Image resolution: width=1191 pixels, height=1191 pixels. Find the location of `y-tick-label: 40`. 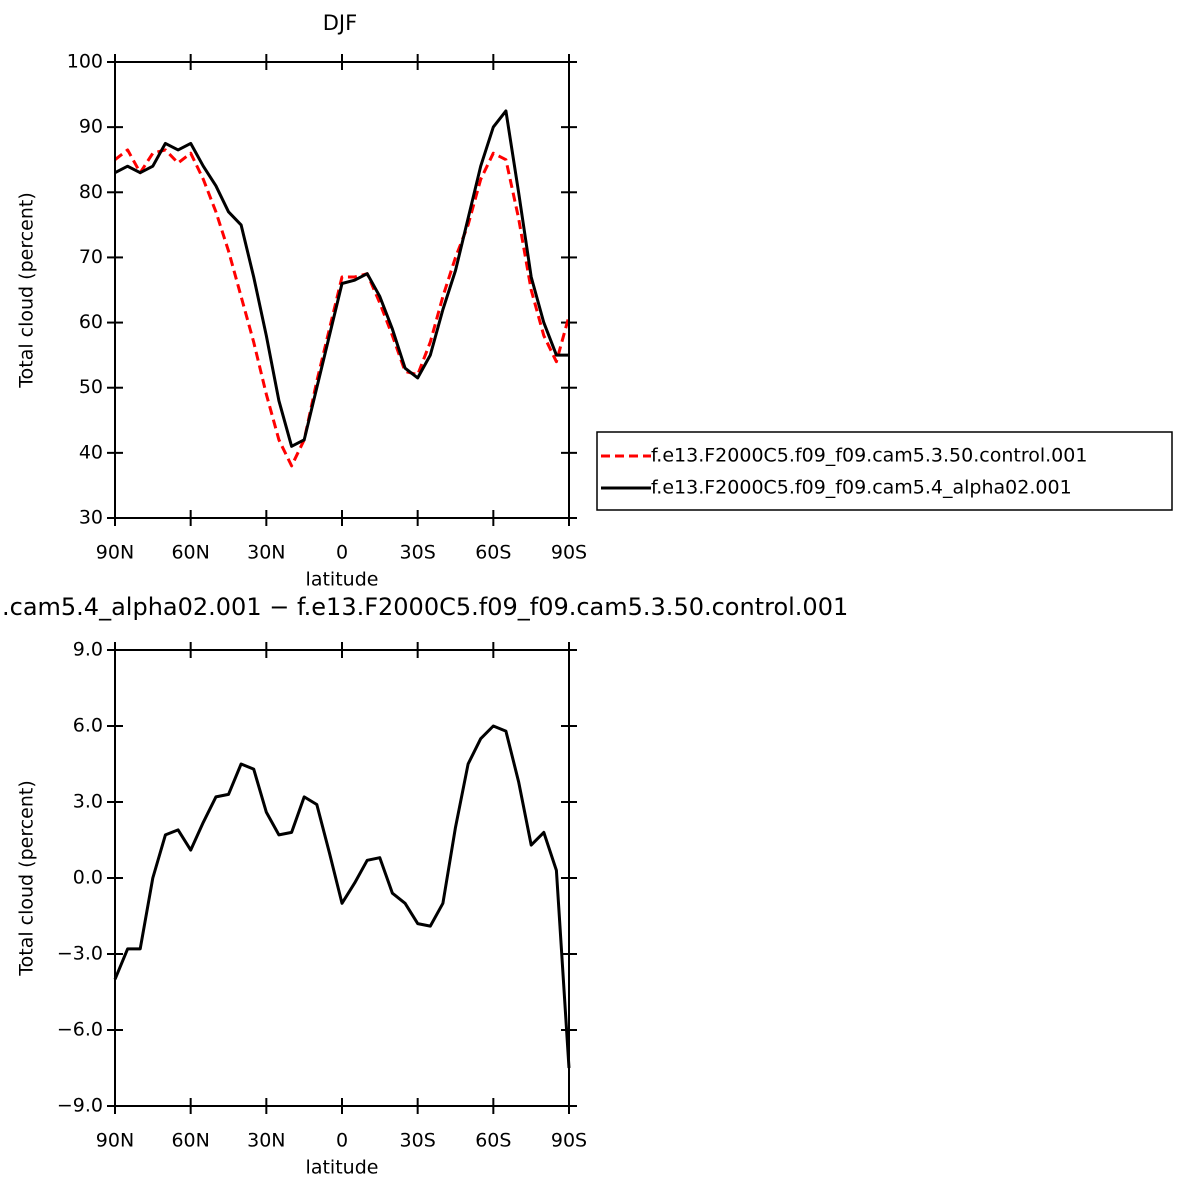

y-tick-label: 40 is located at coordinates (91, 452).